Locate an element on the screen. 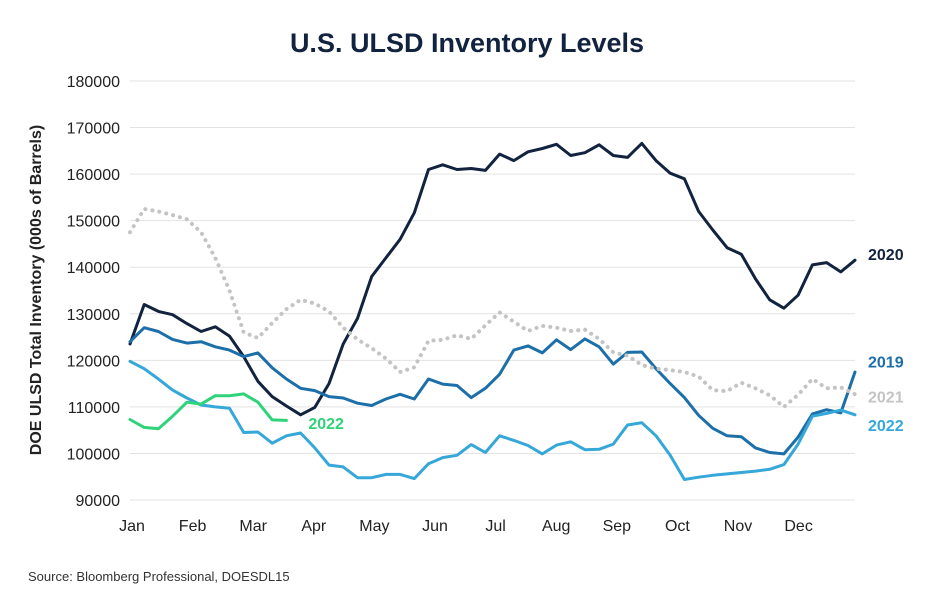  y-tick-label: 160000 is located at coordinates (93, 175).